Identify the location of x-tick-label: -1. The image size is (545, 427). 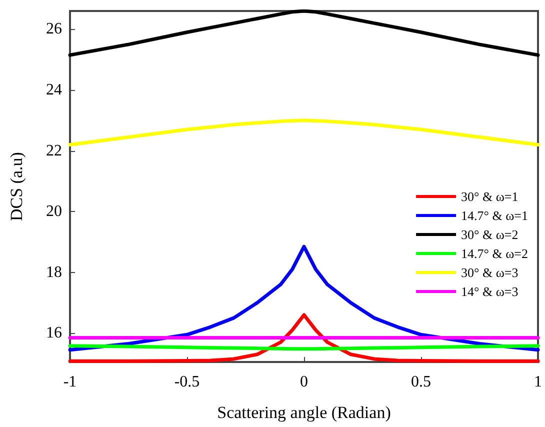
(70, 382).